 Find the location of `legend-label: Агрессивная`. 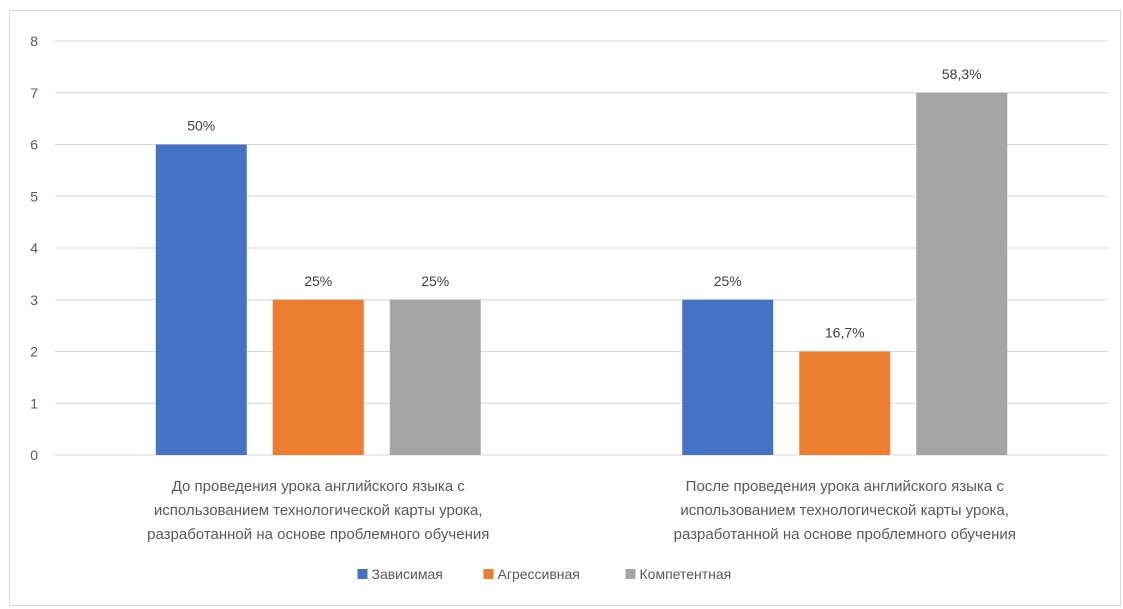

legend-label: Агрессивная is located at coordinates (539, 574).